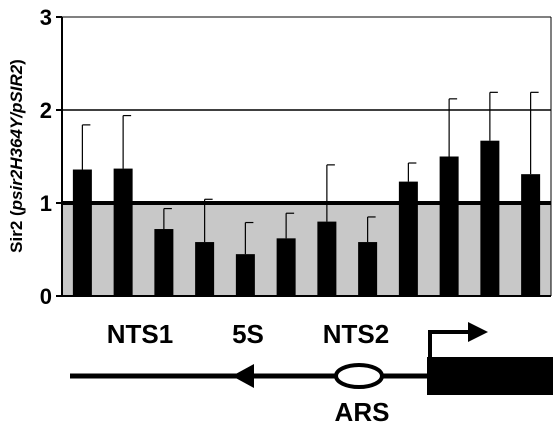  Describe the element at coordinates (248, 334) in the screenshot. I see `map-label-5s: 5S` at that location.